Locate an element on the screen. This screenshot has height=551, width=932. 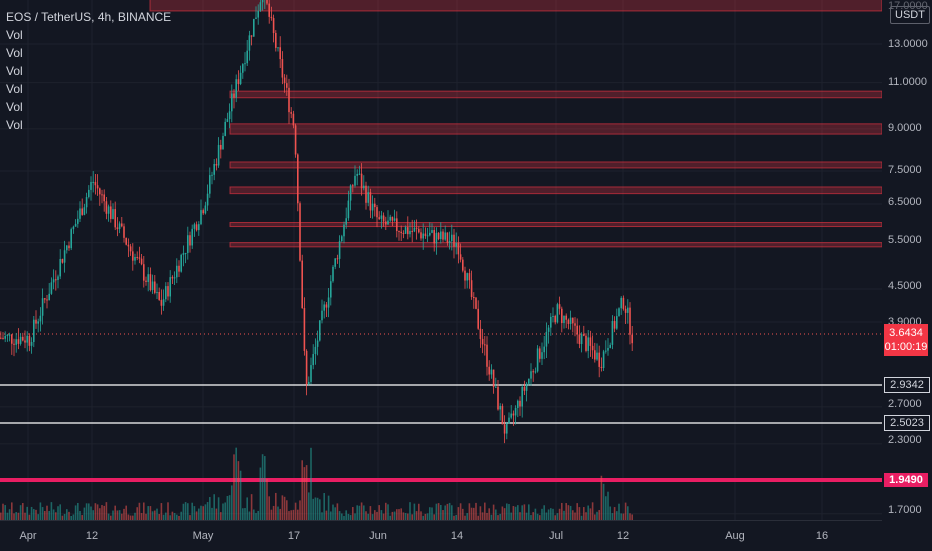
current-price-label: 3.6434 01:00:19 is located at coordinates (906, 340).